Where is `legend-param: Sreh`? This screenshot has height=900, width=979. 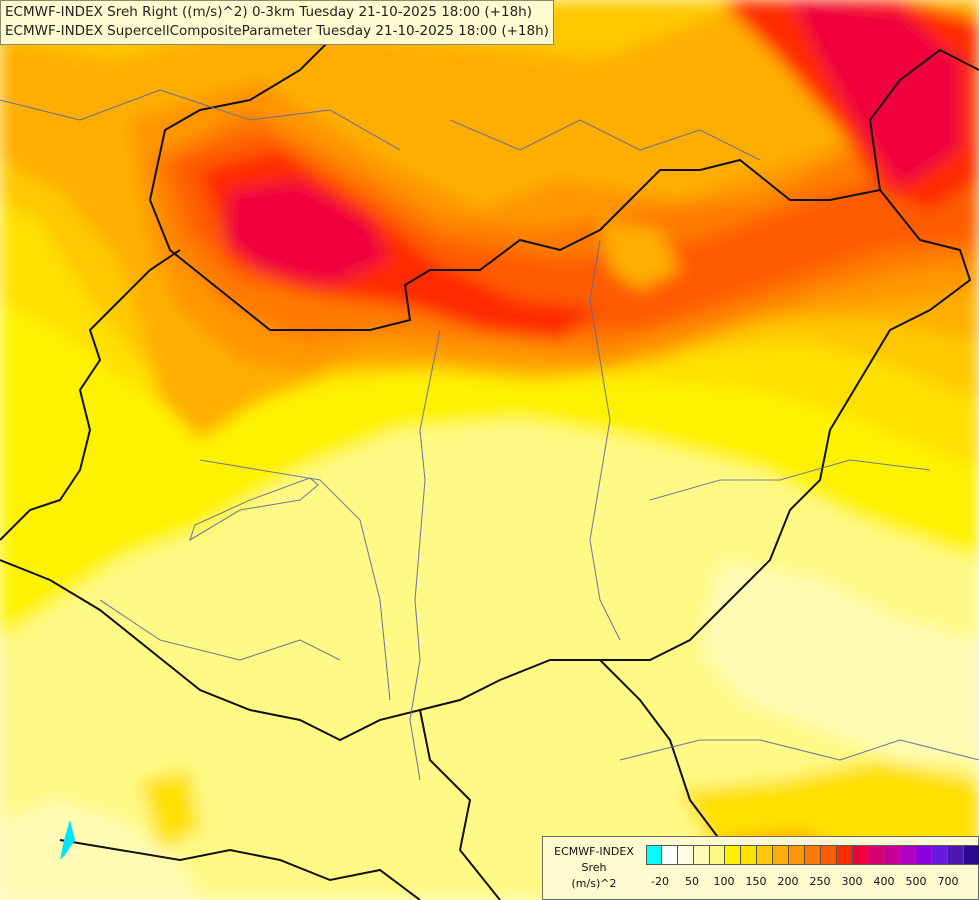 legend-param: Sreh is located at coordinates (594, 867).